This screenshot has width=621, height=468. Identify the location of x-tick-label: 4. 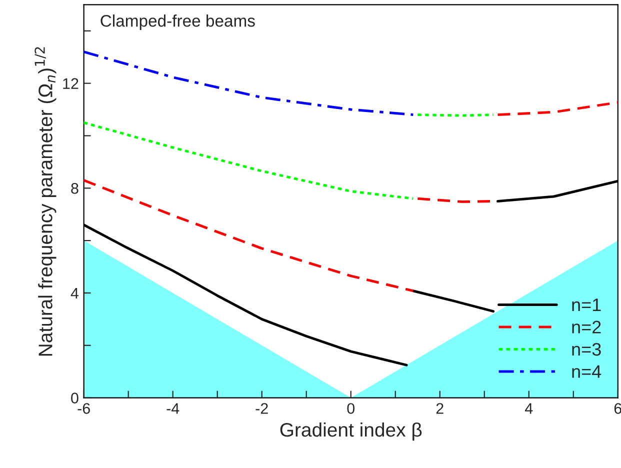
(528, 408).